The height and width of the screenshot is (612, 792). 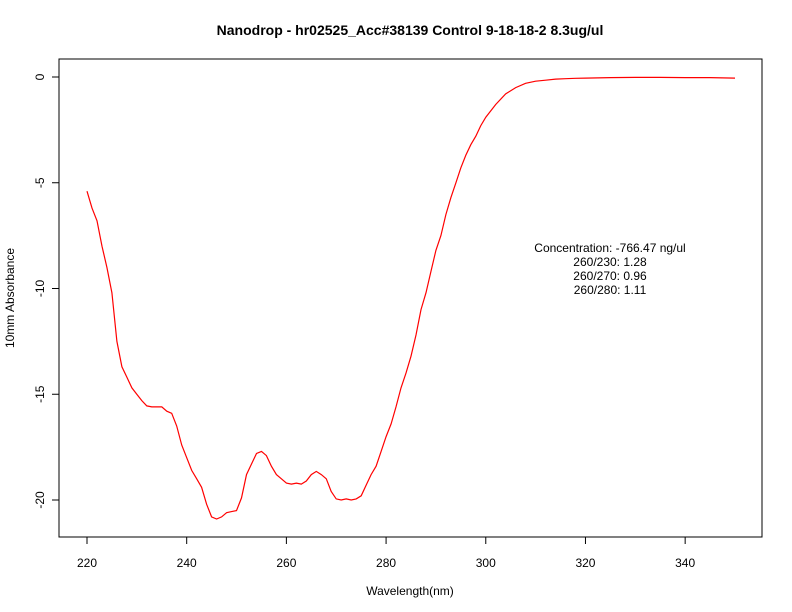 I want to click on x-tick-label: 220, so click(x=87, y=563).